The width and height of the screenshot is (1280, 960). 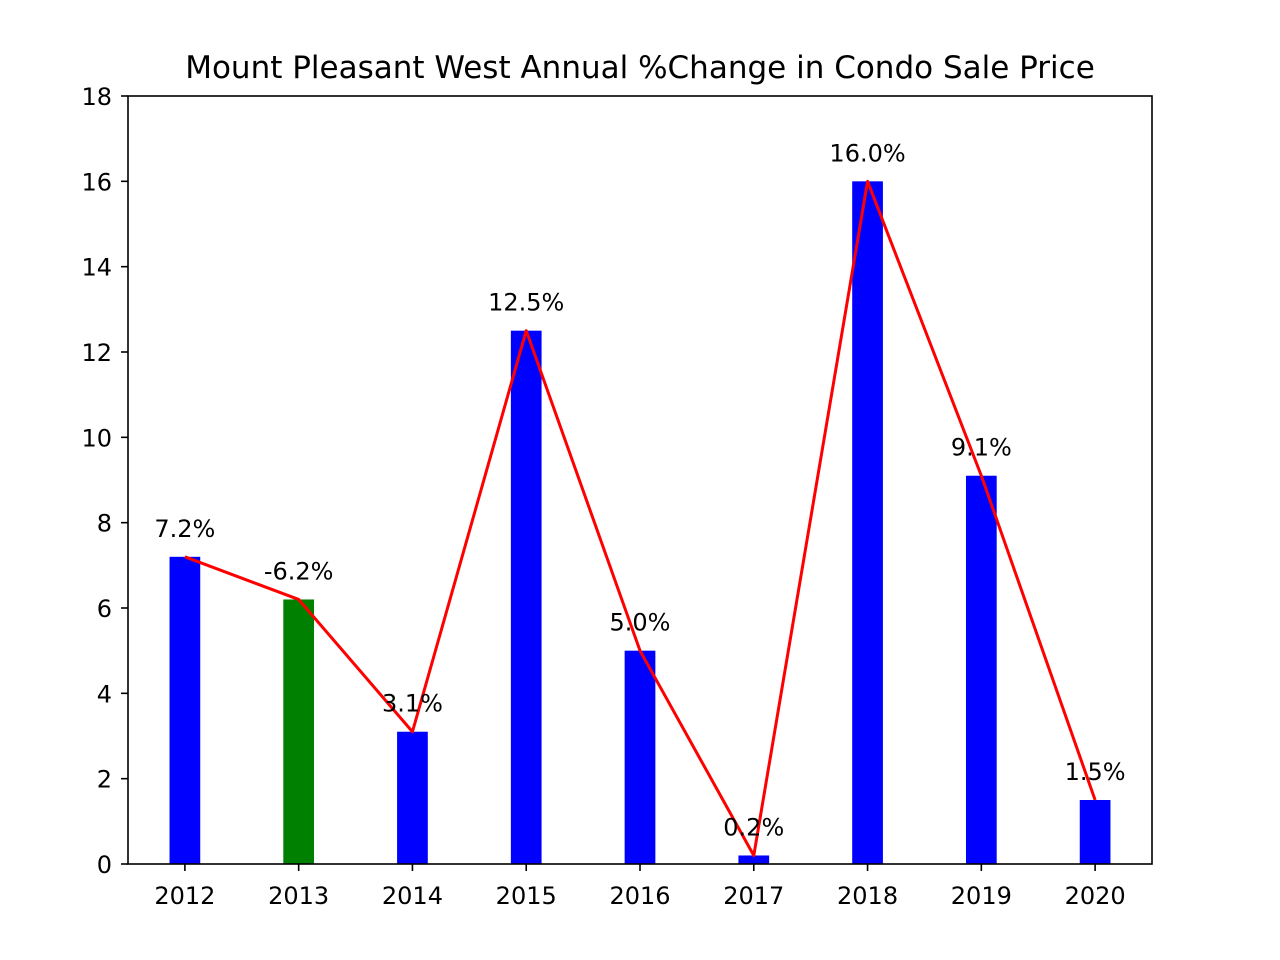 I want to click on y-tick-label-18: 18, so click(x=96, y=97).